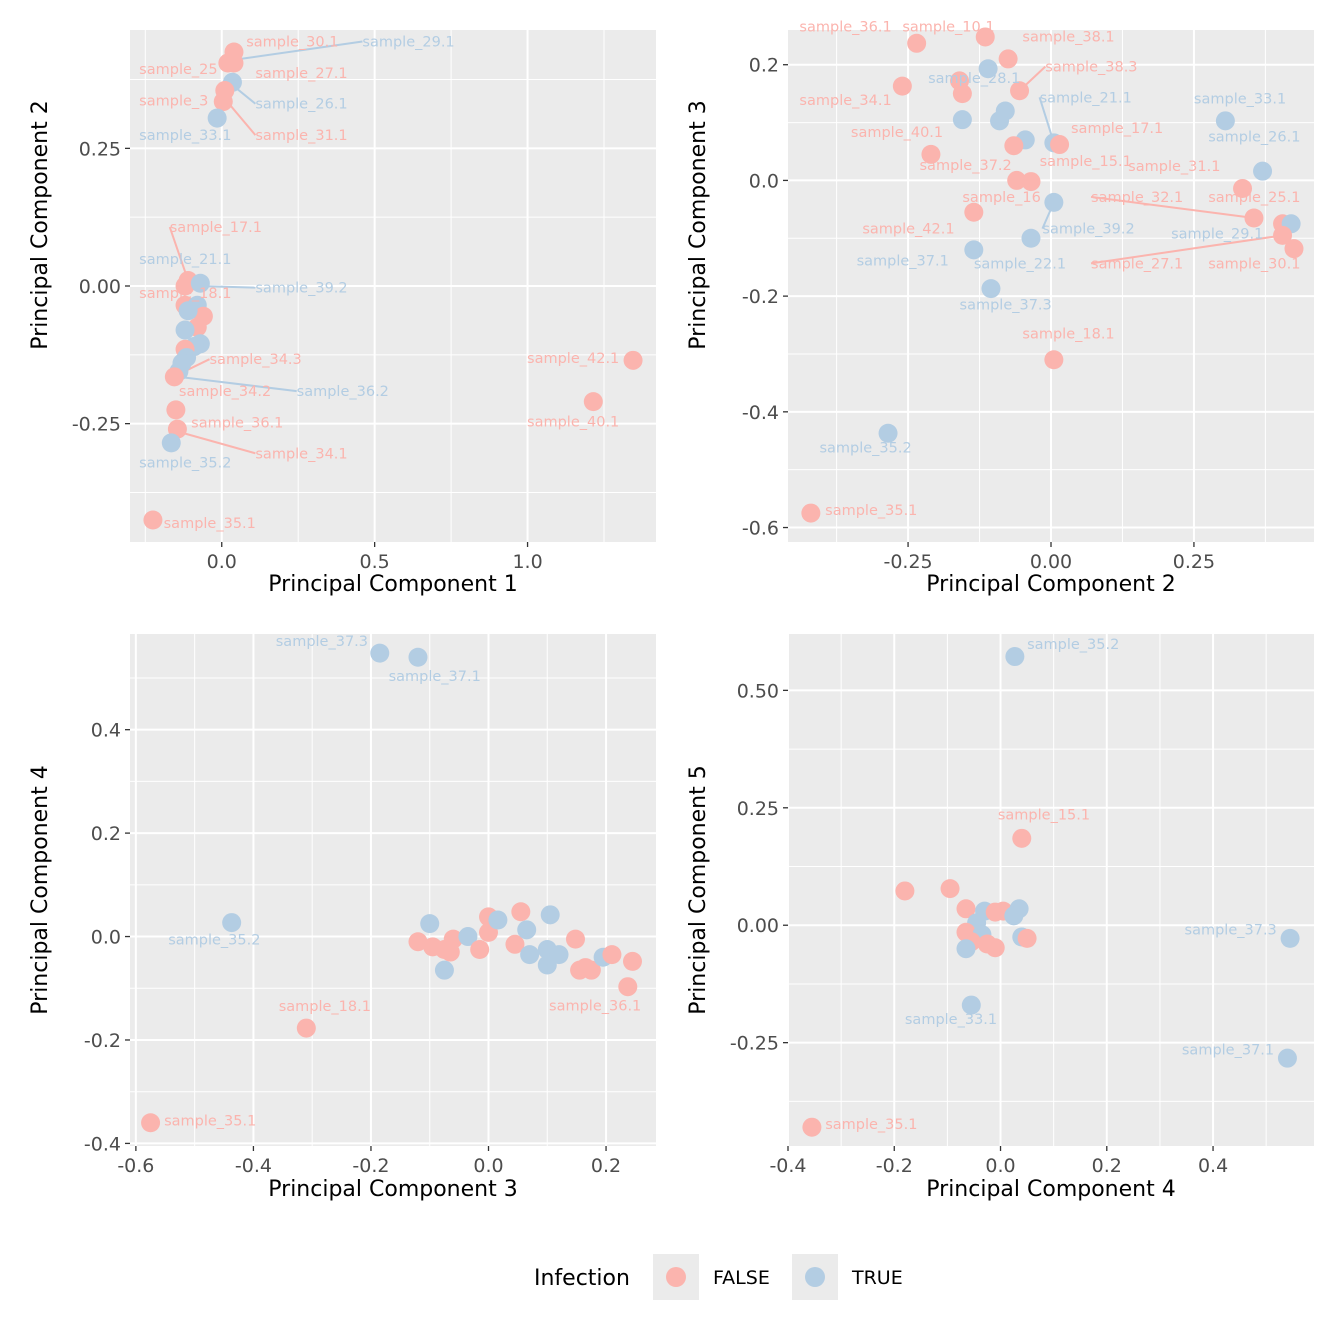 The height and width of the screenshot is (1344, 1344). Describe the element at coordinates (1213, 1166) in the screenshot. I see `x-tick-label: 0.4` at that location.